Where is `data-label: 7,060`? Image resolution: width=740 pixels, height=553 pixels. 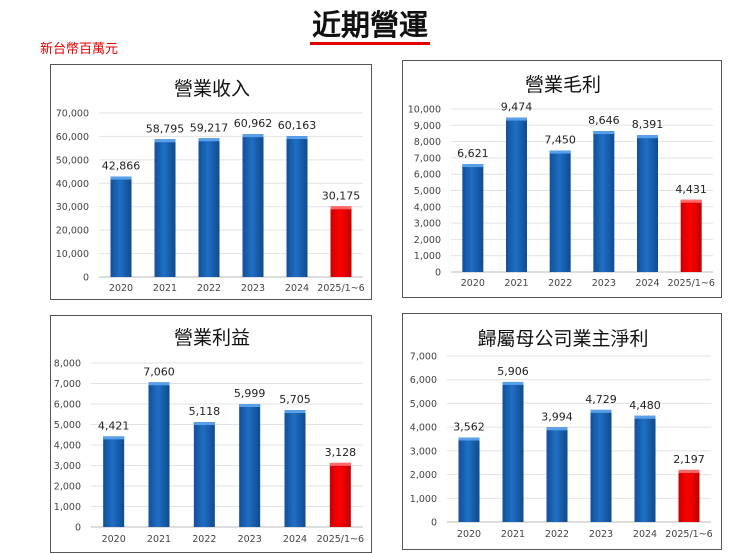 data-label: 7,060 is located at coordinates (159, 371).